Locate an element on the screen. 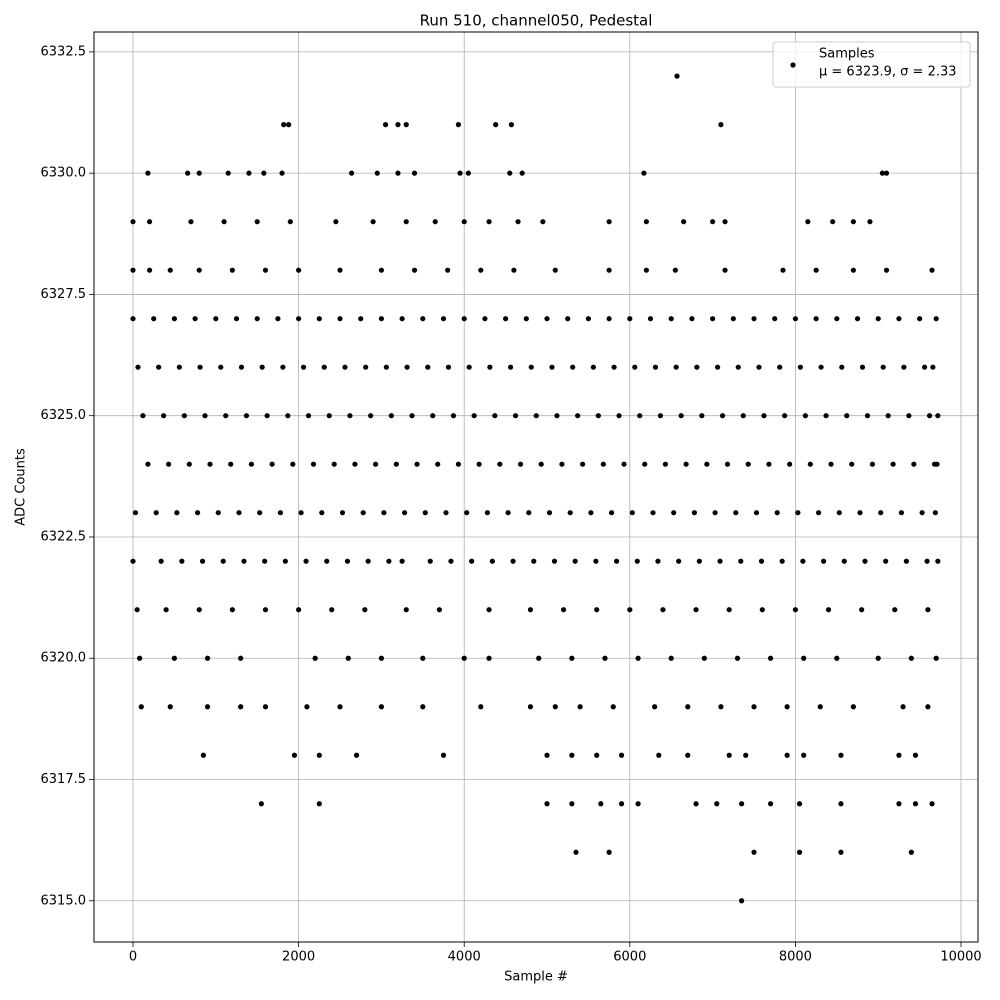  legend-label: Samples is located at coordinates (847, 54).